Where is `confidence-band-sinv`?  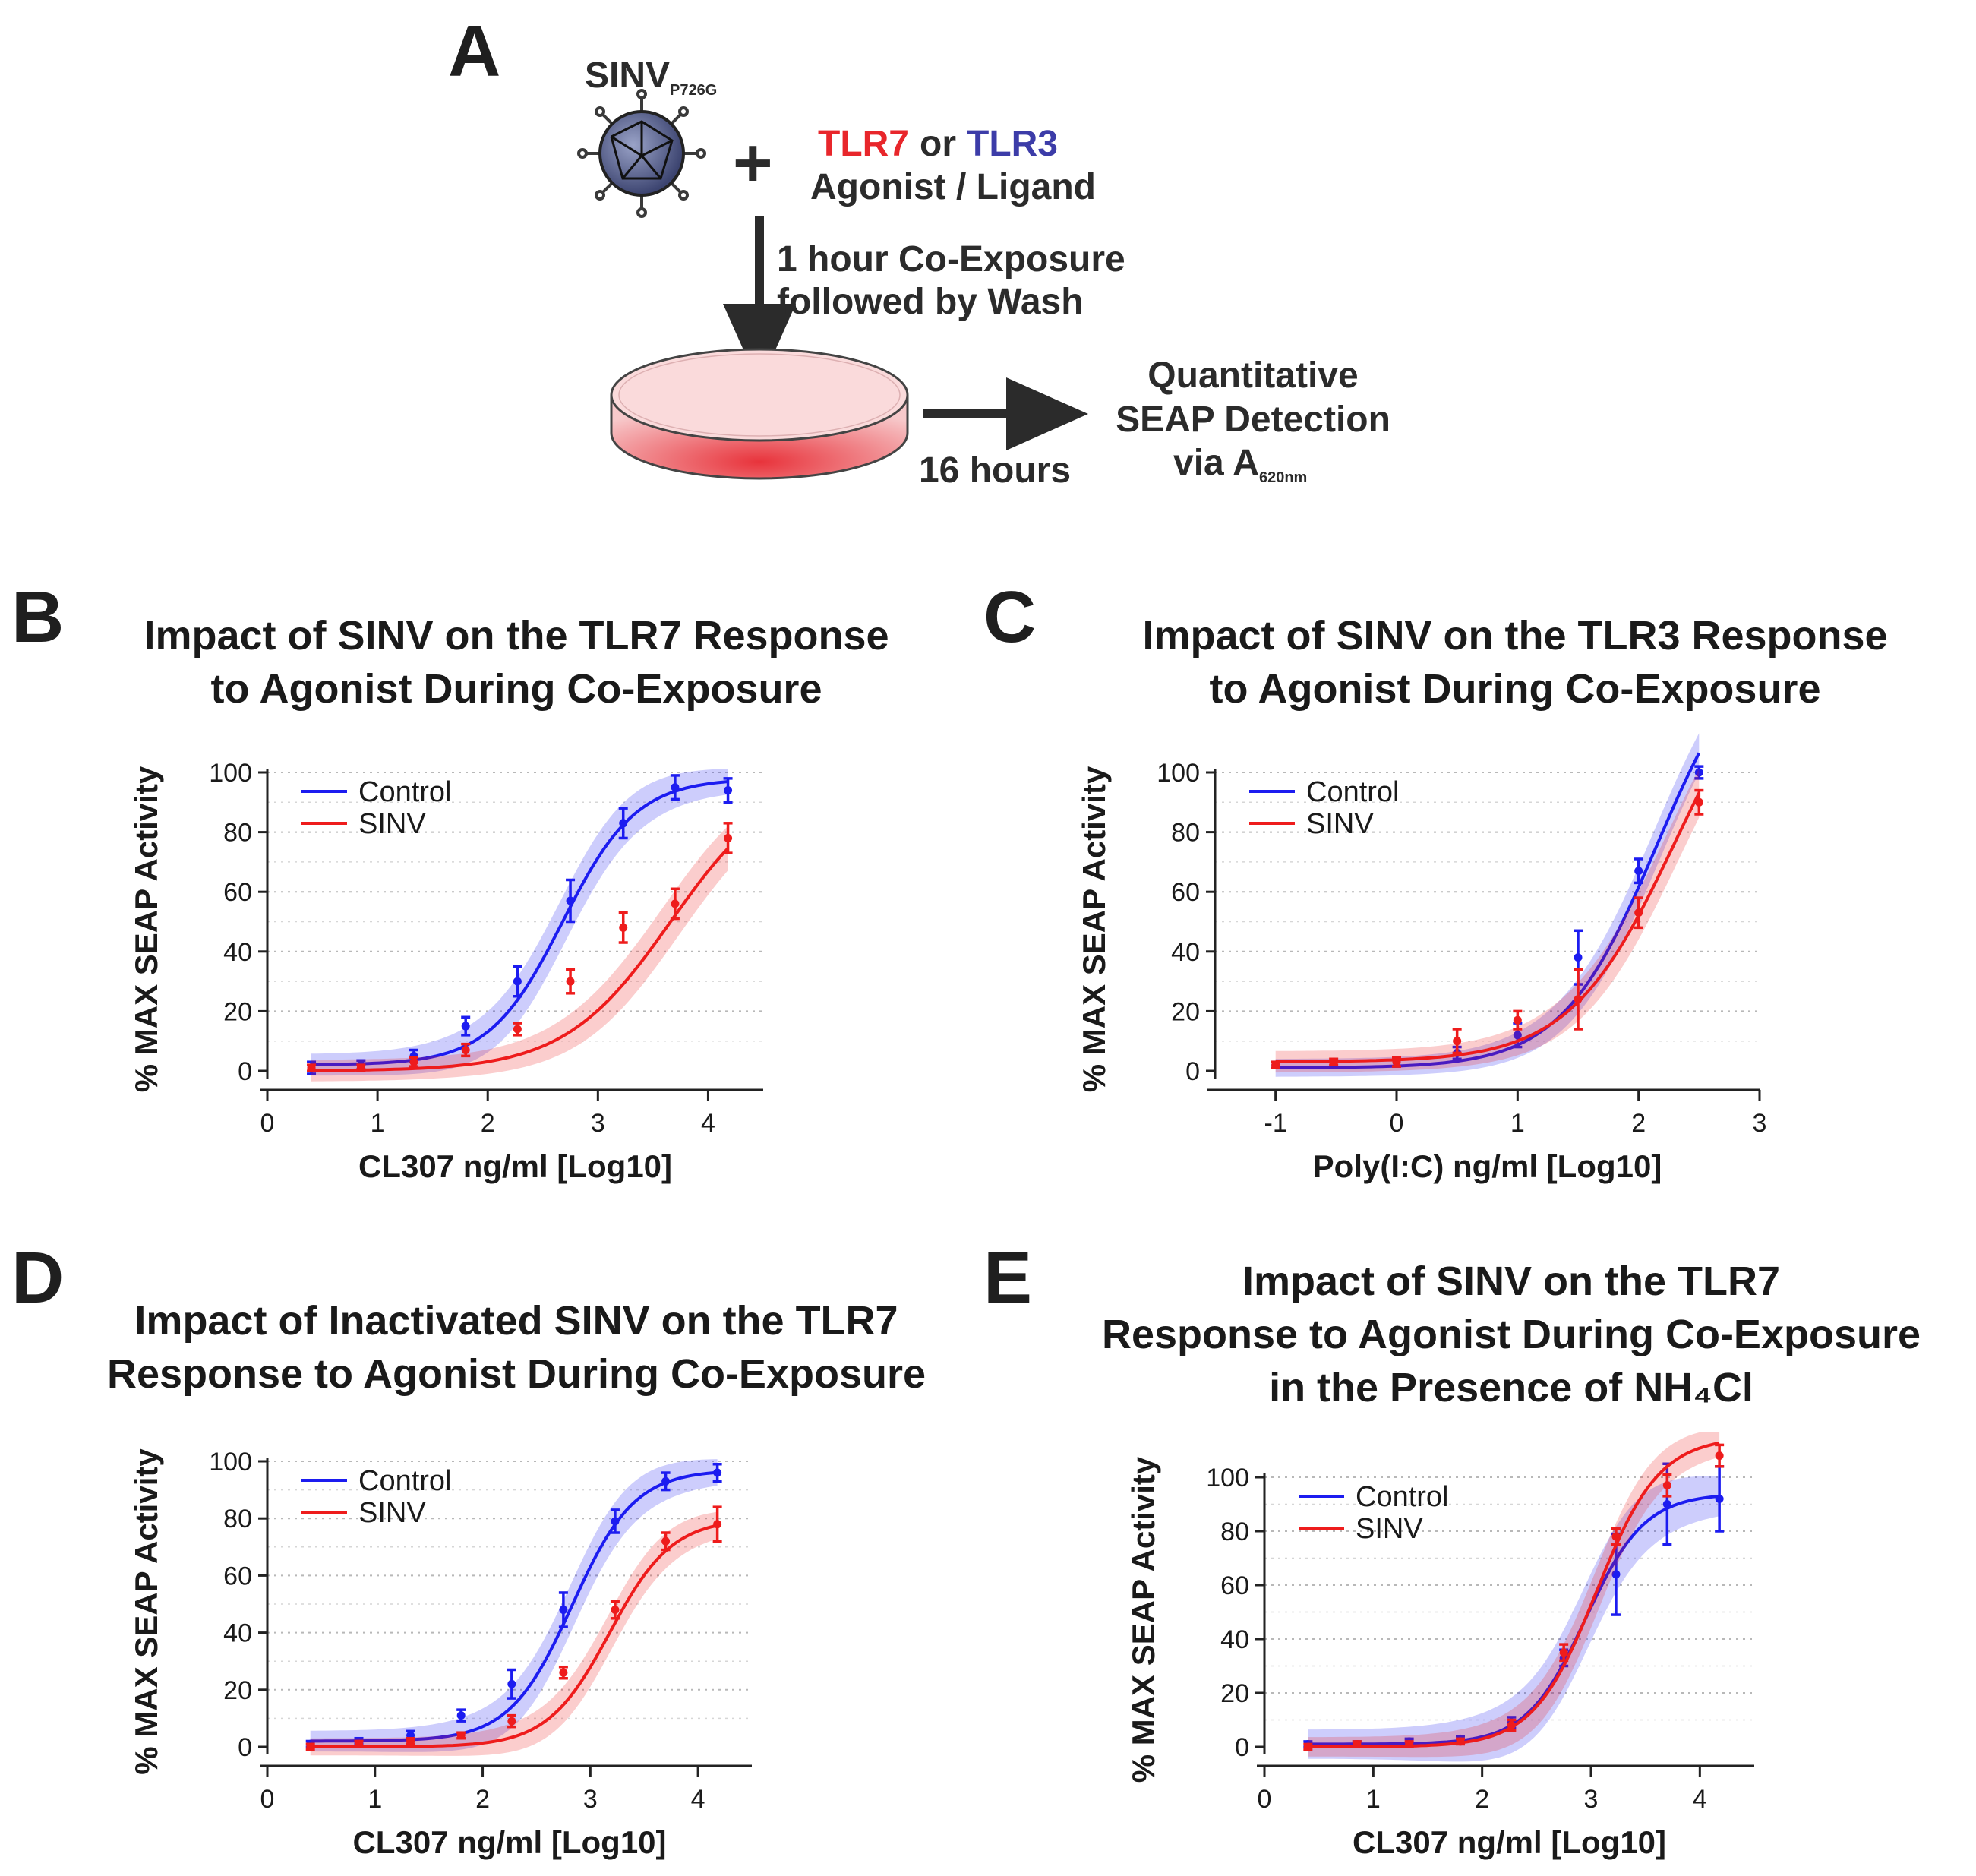
confidence-band-sinv is located at coordinates (1514, 1595).